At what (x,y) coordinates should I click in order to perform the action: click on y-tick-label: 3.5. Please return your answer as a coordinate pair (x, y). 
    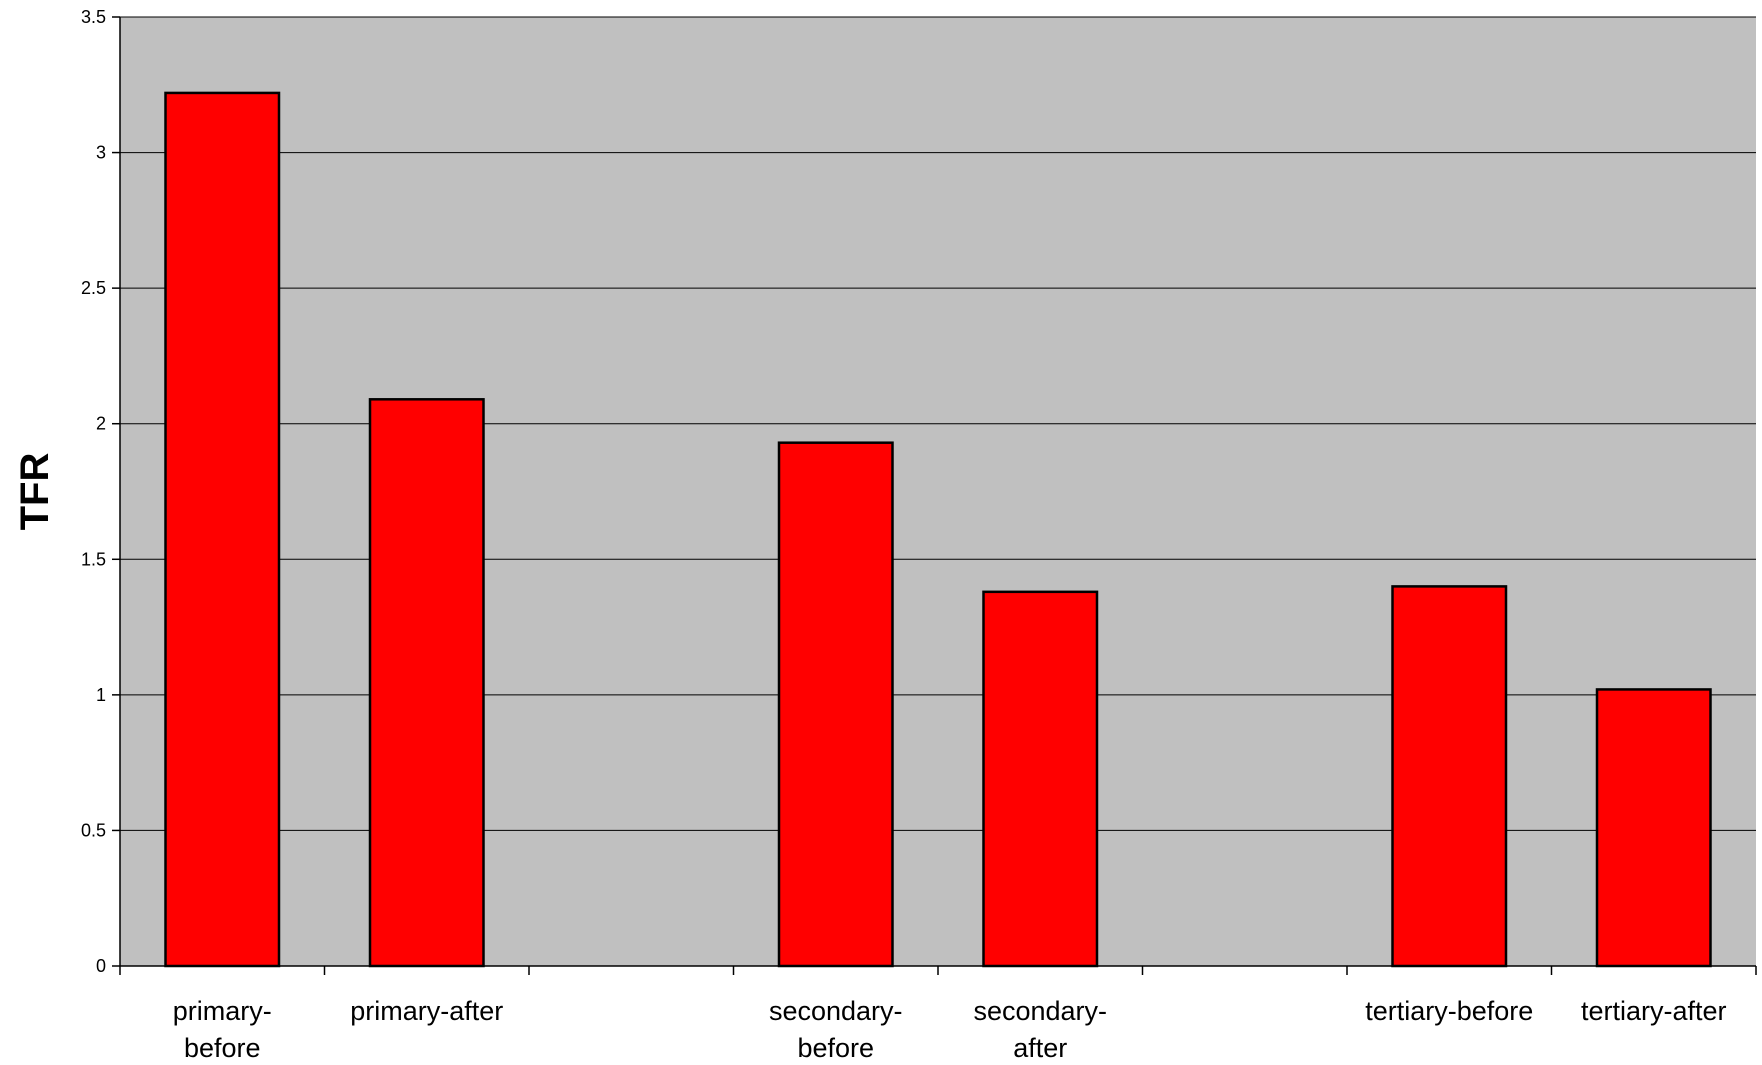
    Looking at the image, I should click on (93, 17).